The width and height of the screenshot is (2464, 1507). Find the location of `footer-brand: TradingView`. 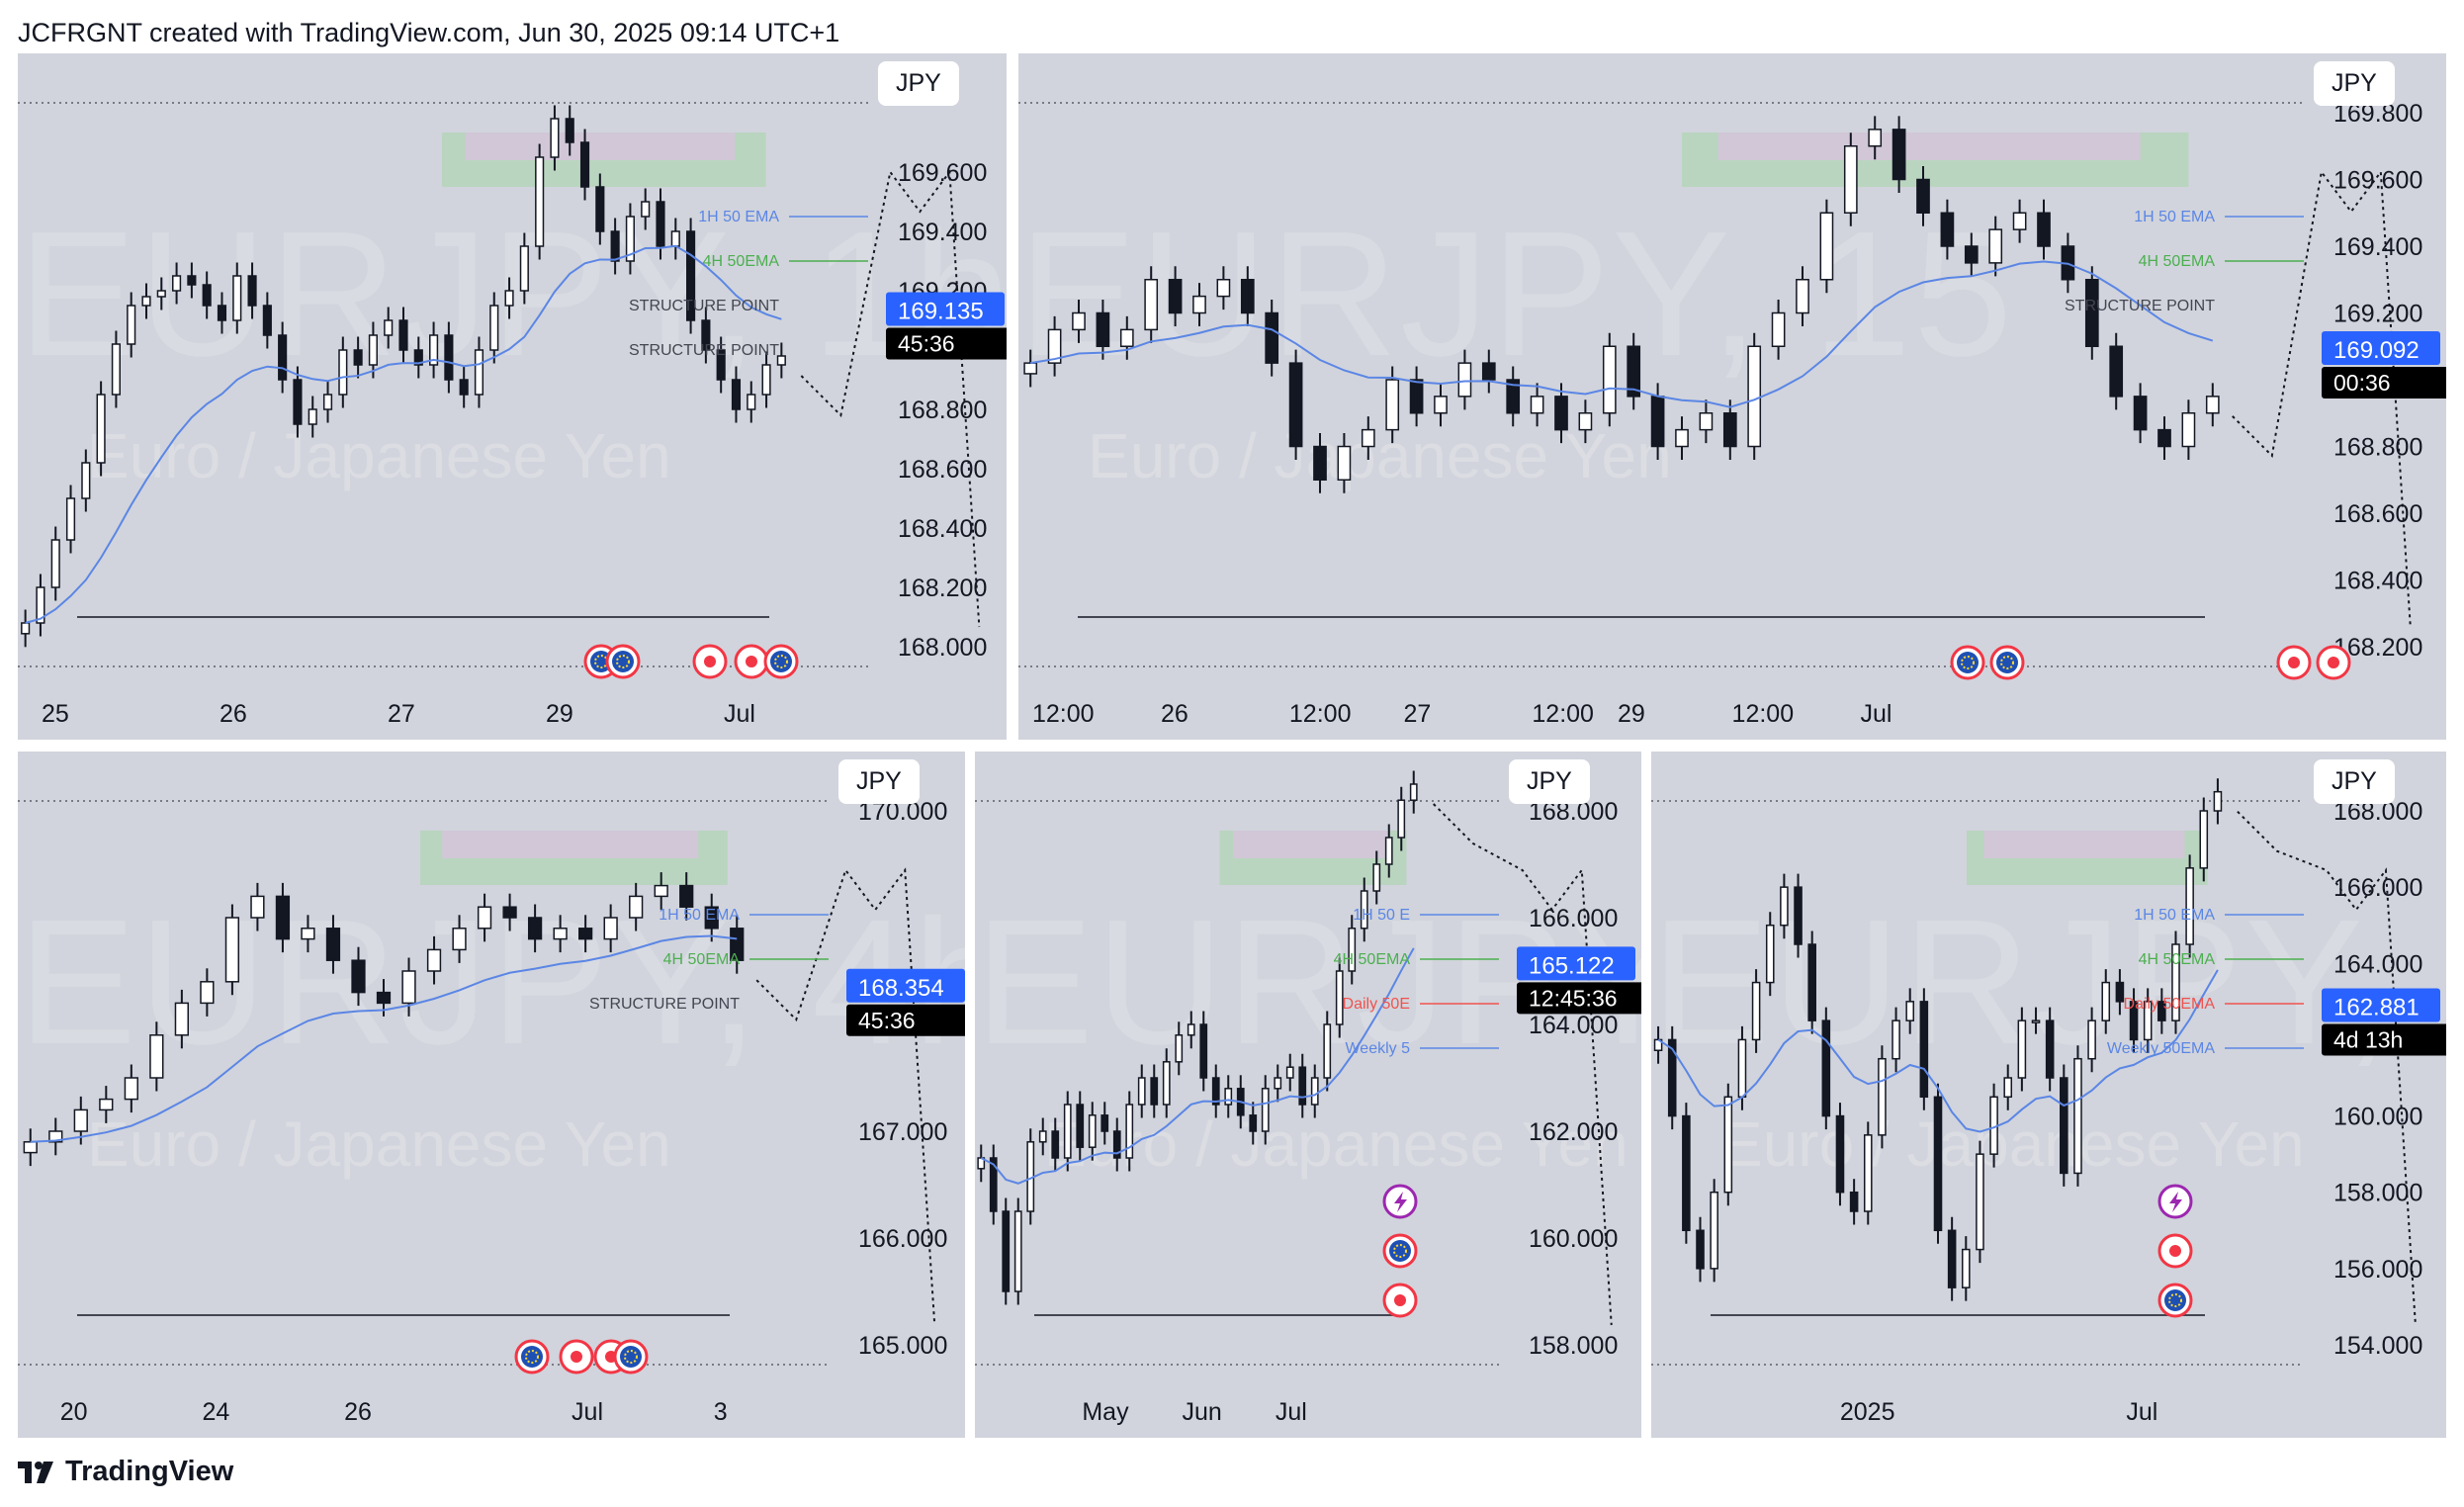

footer-brand: TradingView is located at coordinates (125, 1472).